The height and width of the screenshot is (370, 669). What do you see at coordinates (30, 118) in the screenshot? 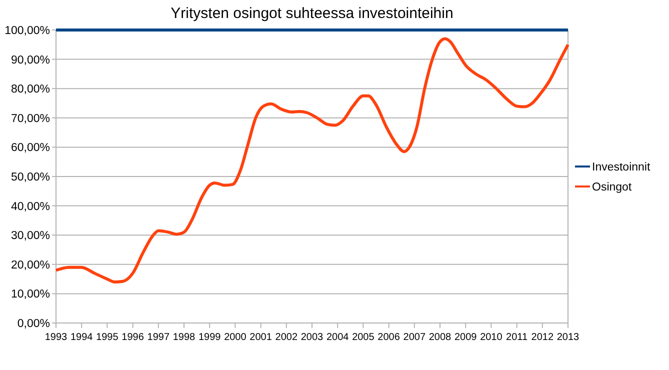
I see `y-tick-label: 70,00%` at bounding box center [30, 118].